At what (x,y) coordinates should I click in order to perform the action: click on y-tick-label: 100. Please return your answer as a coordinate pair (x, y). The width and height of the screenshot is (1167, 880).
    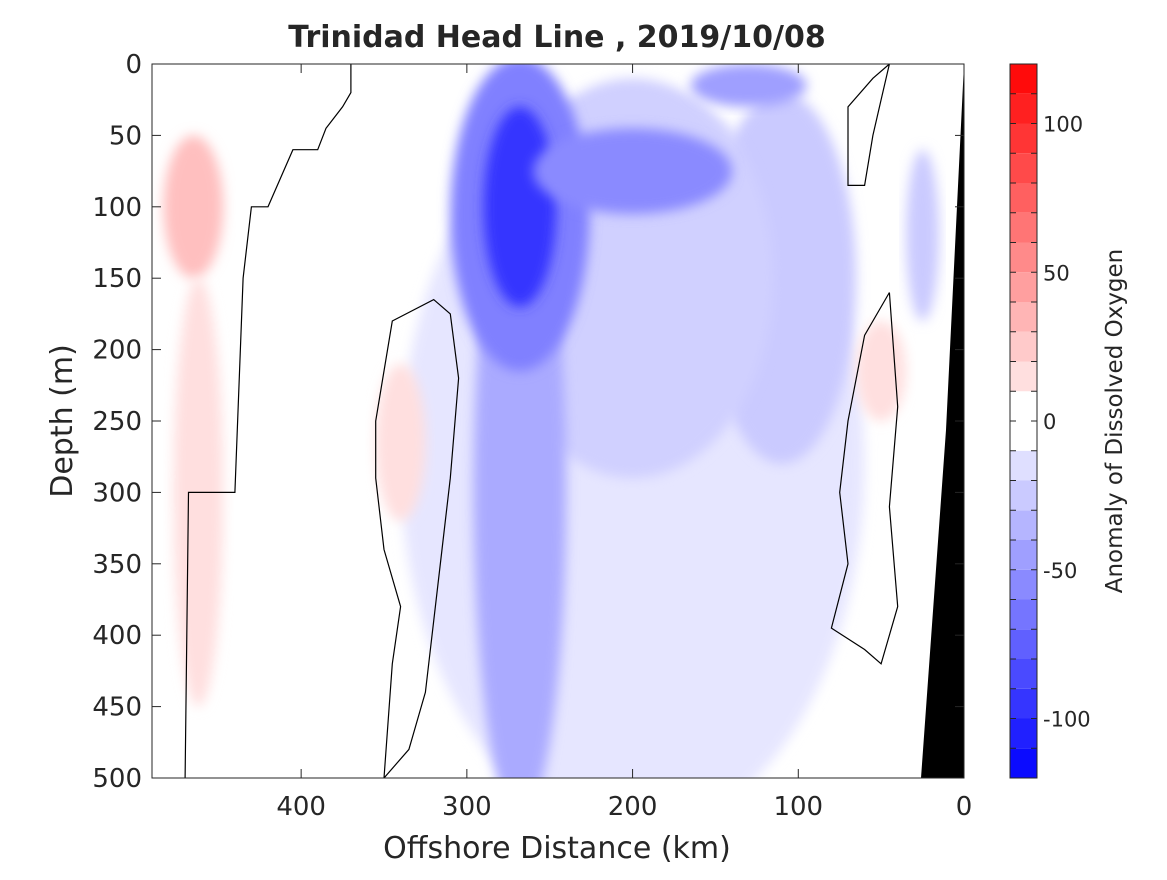
    Looking at the image, I should click on (117, 208).